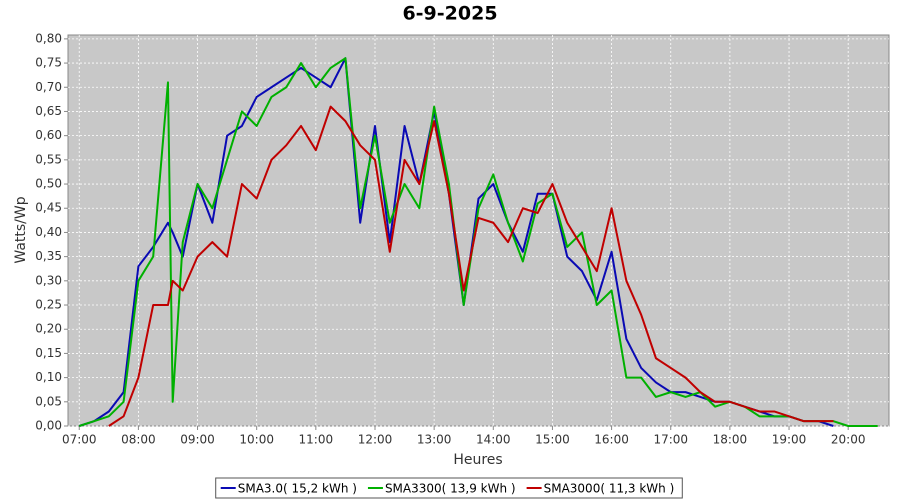 This screenshot has height=500, width=900. Describe the element at coordinates (48, 184) in the screenshot. I see `y-tick-label: 0,50` at that location.